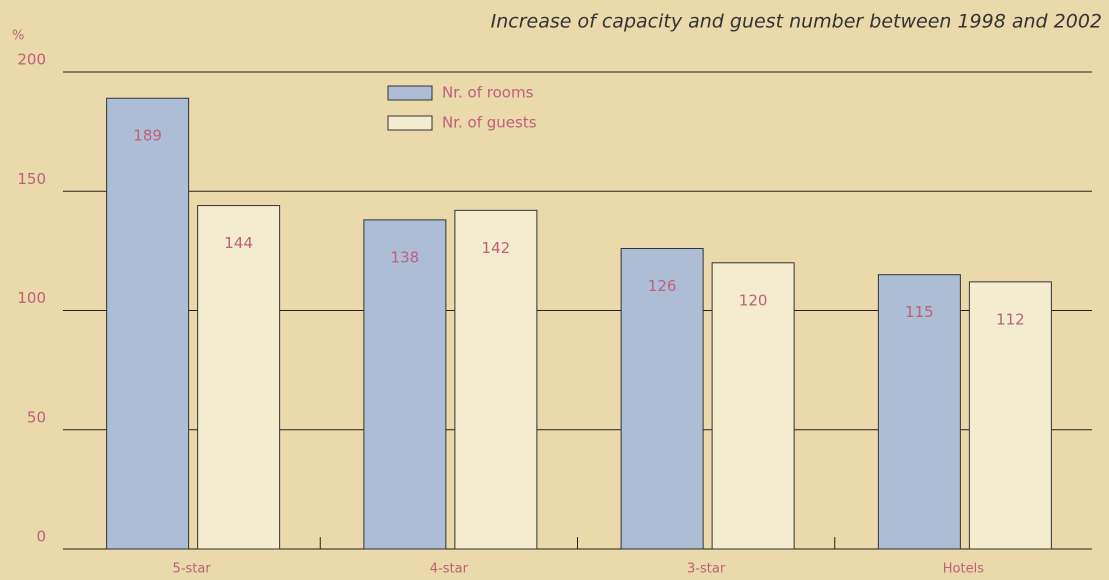 Image resolution: width=1109 pixels, height=580 pixels. Describe the element at coordinates (449, 569) in the screenshot. I see `x-tick-label: 4-star` at that location.